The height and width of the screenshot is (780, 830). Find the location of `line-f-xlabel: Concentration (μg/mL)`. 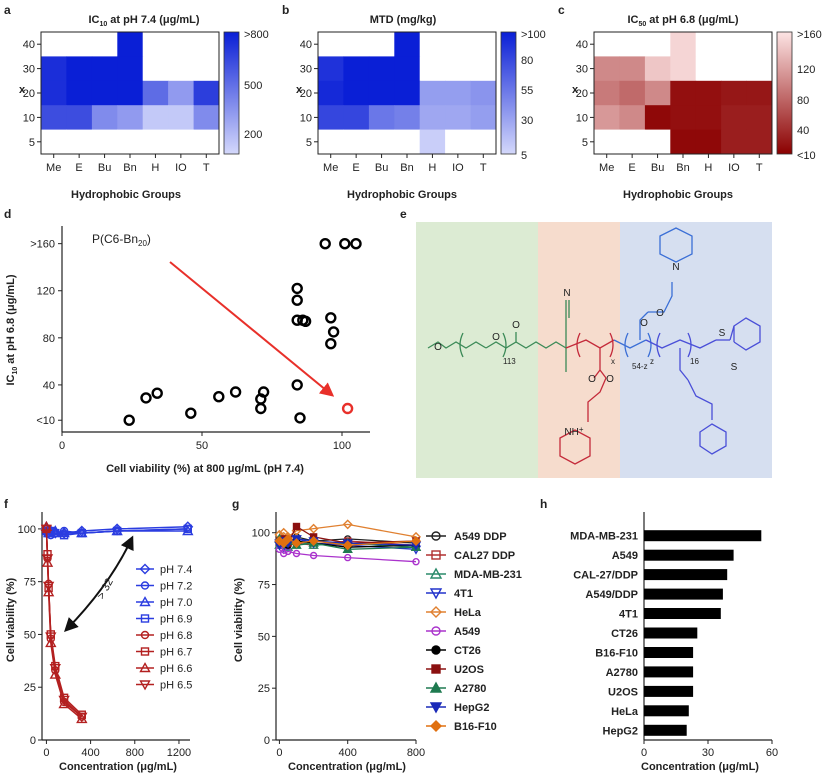

line-f-xlabel: Concentration (μg/mL) is located at coordinates (118, 767).